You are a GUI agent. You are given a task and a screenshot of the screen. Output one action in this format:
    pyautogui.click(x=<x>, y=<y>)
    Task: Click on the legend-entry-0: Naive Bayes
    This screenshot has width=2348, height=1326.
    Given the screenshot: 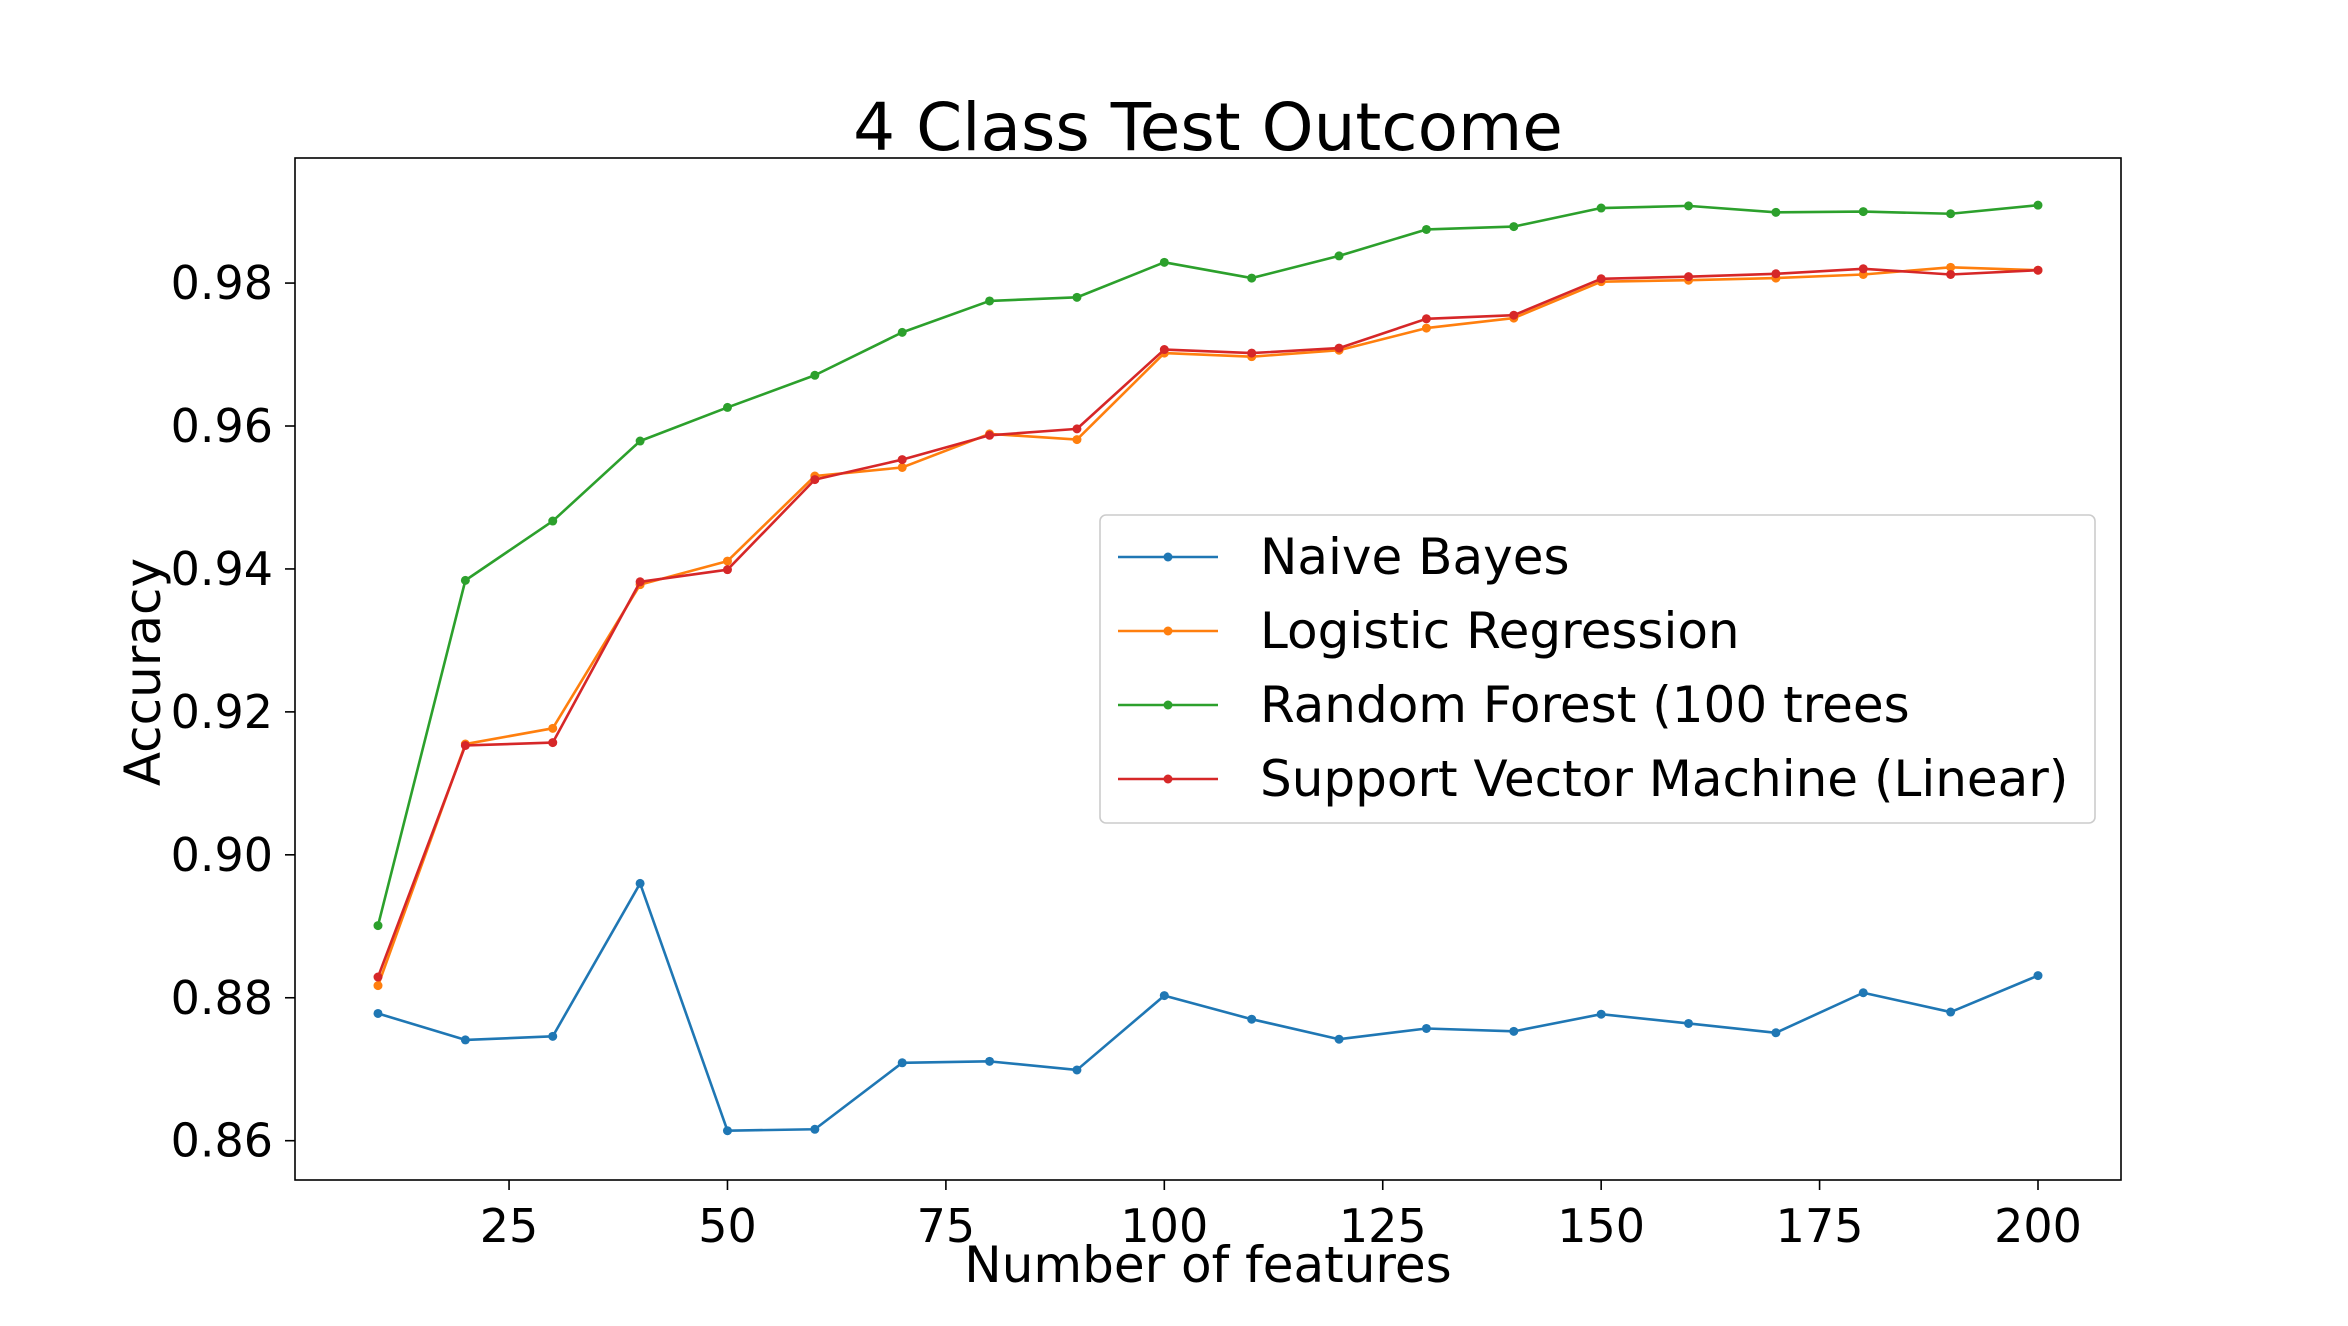 What is the action you would take?
    pyautogui.click(x=1344, y=557)
    